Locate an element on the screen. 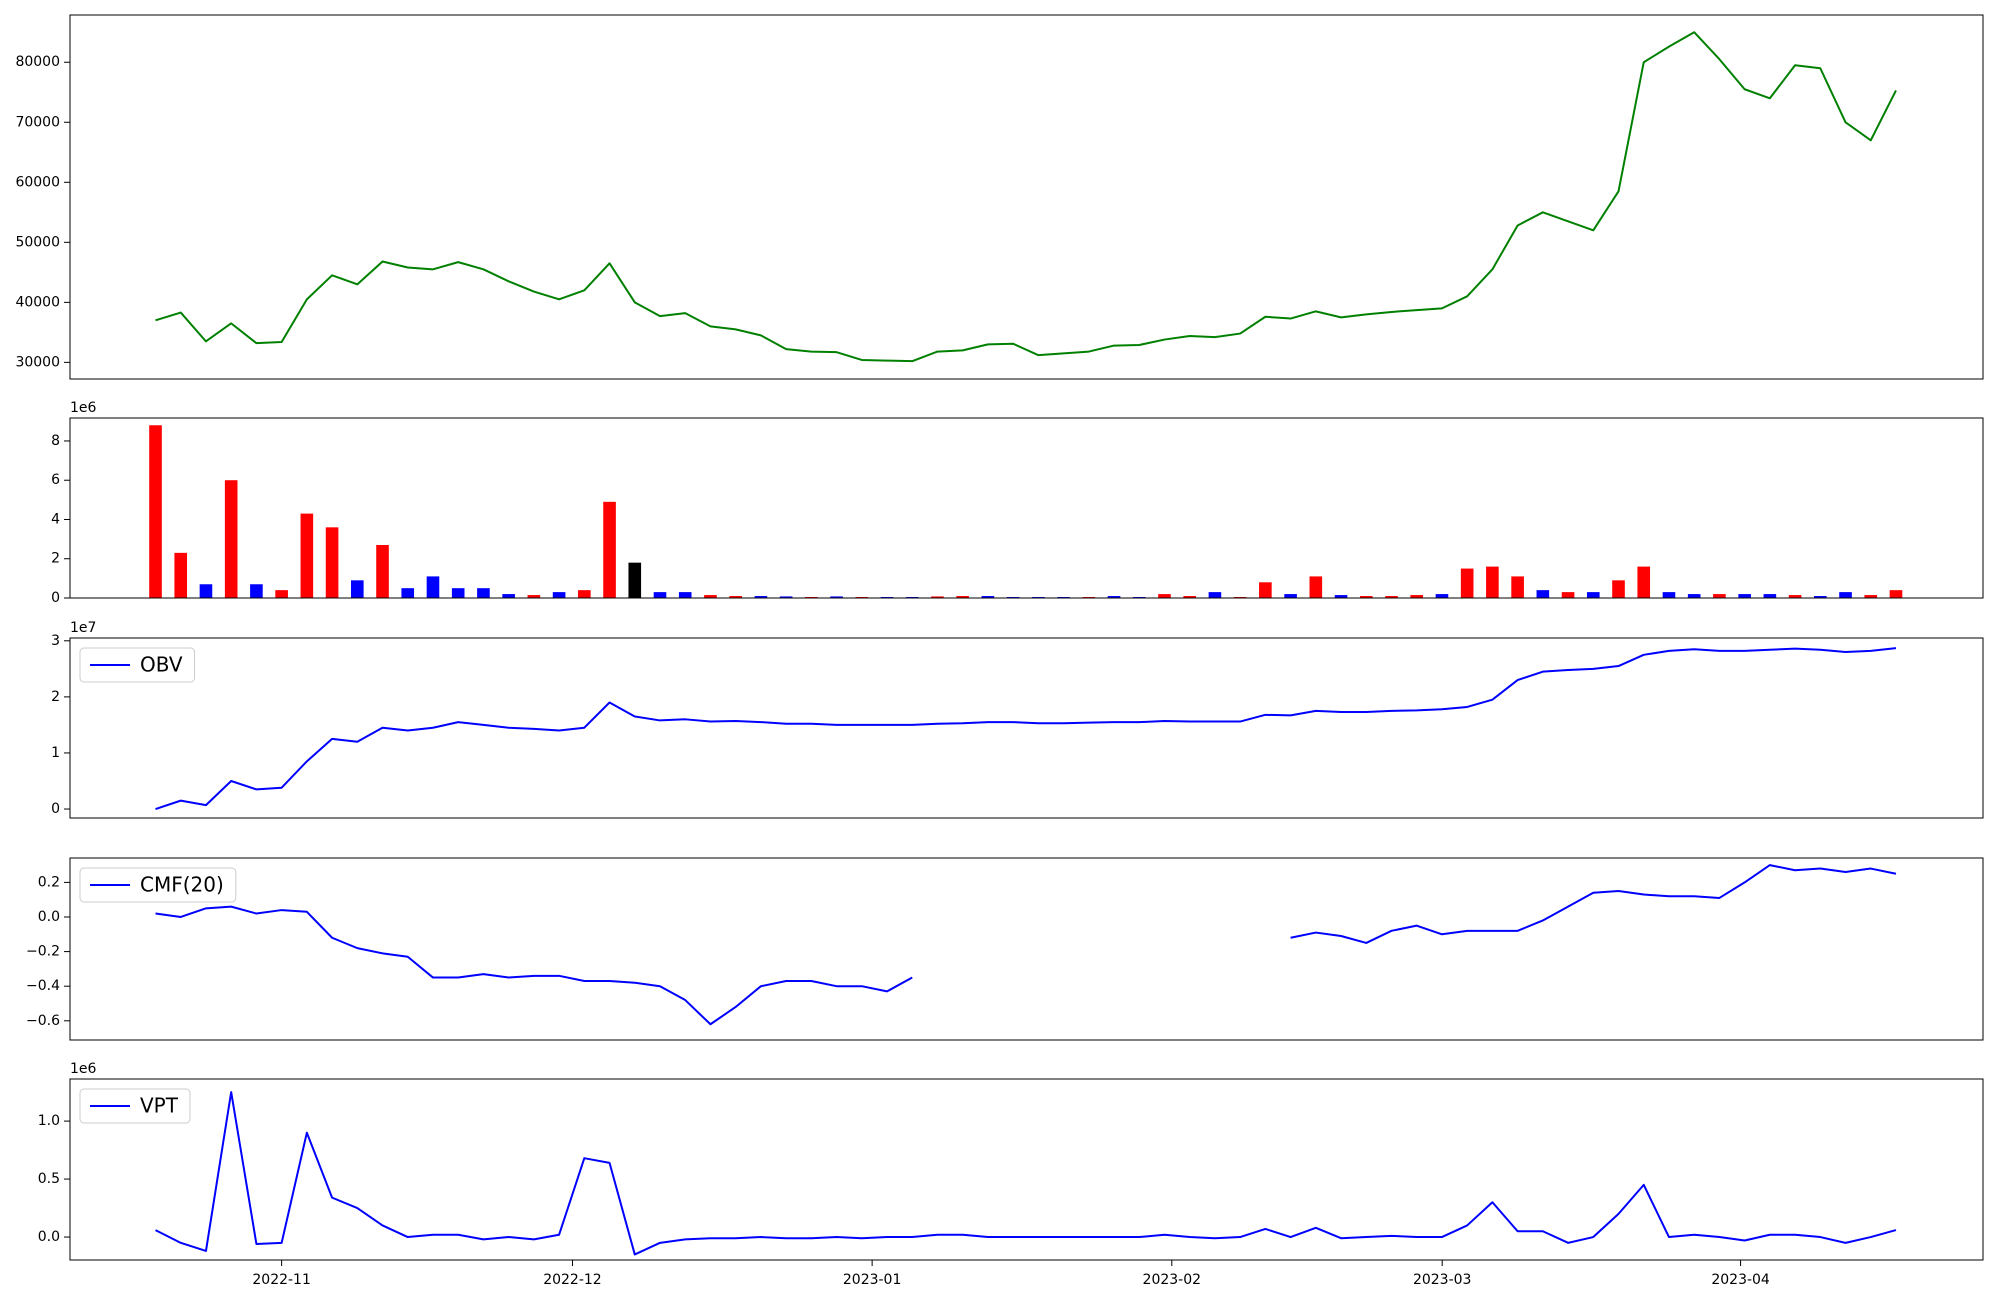 The image size is (2000, 1300). legend-label: OBV is located at coordinates (161, 665).